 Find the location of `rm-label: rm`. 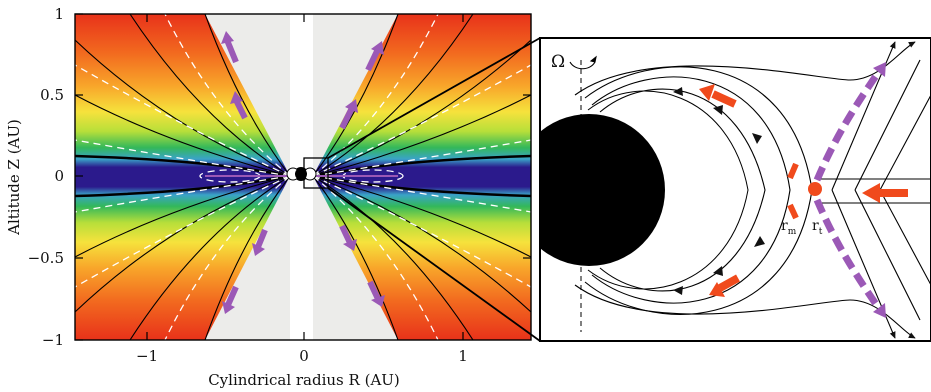

rm-label: rm is located at coordinates (789, 227).